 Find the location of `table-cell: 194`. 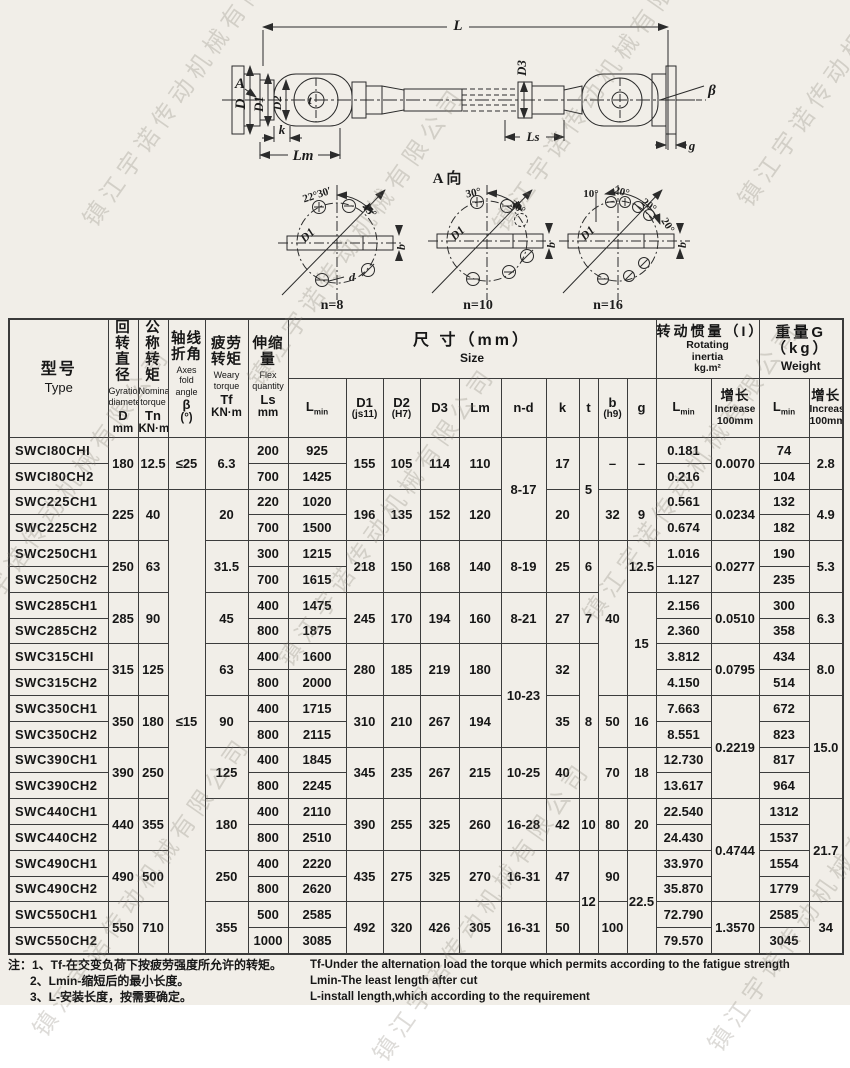

table-cell: 194 is located at coordinates (480, 721).